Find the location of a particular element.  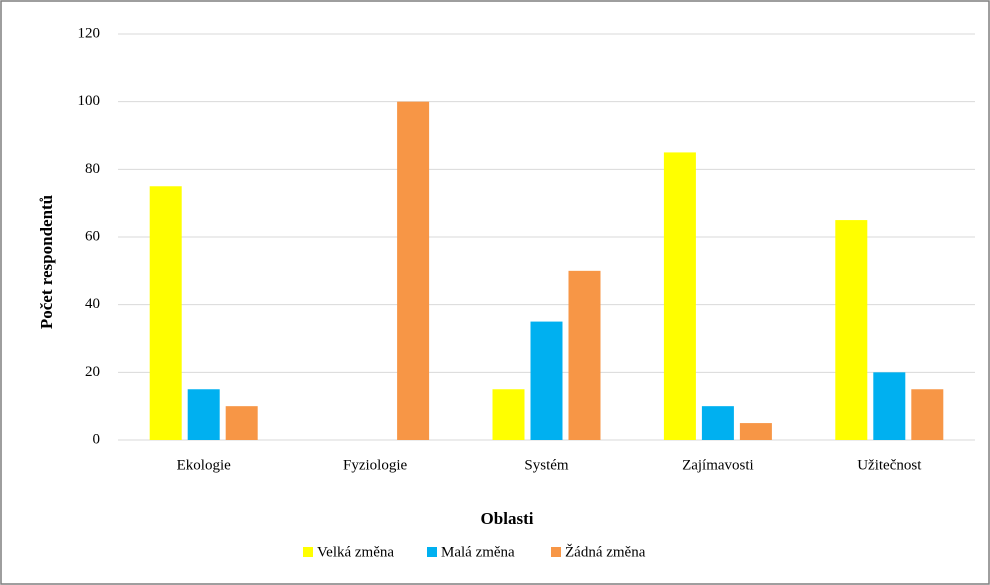

y-tick-label: 120 is located at coordinates (89, 33).